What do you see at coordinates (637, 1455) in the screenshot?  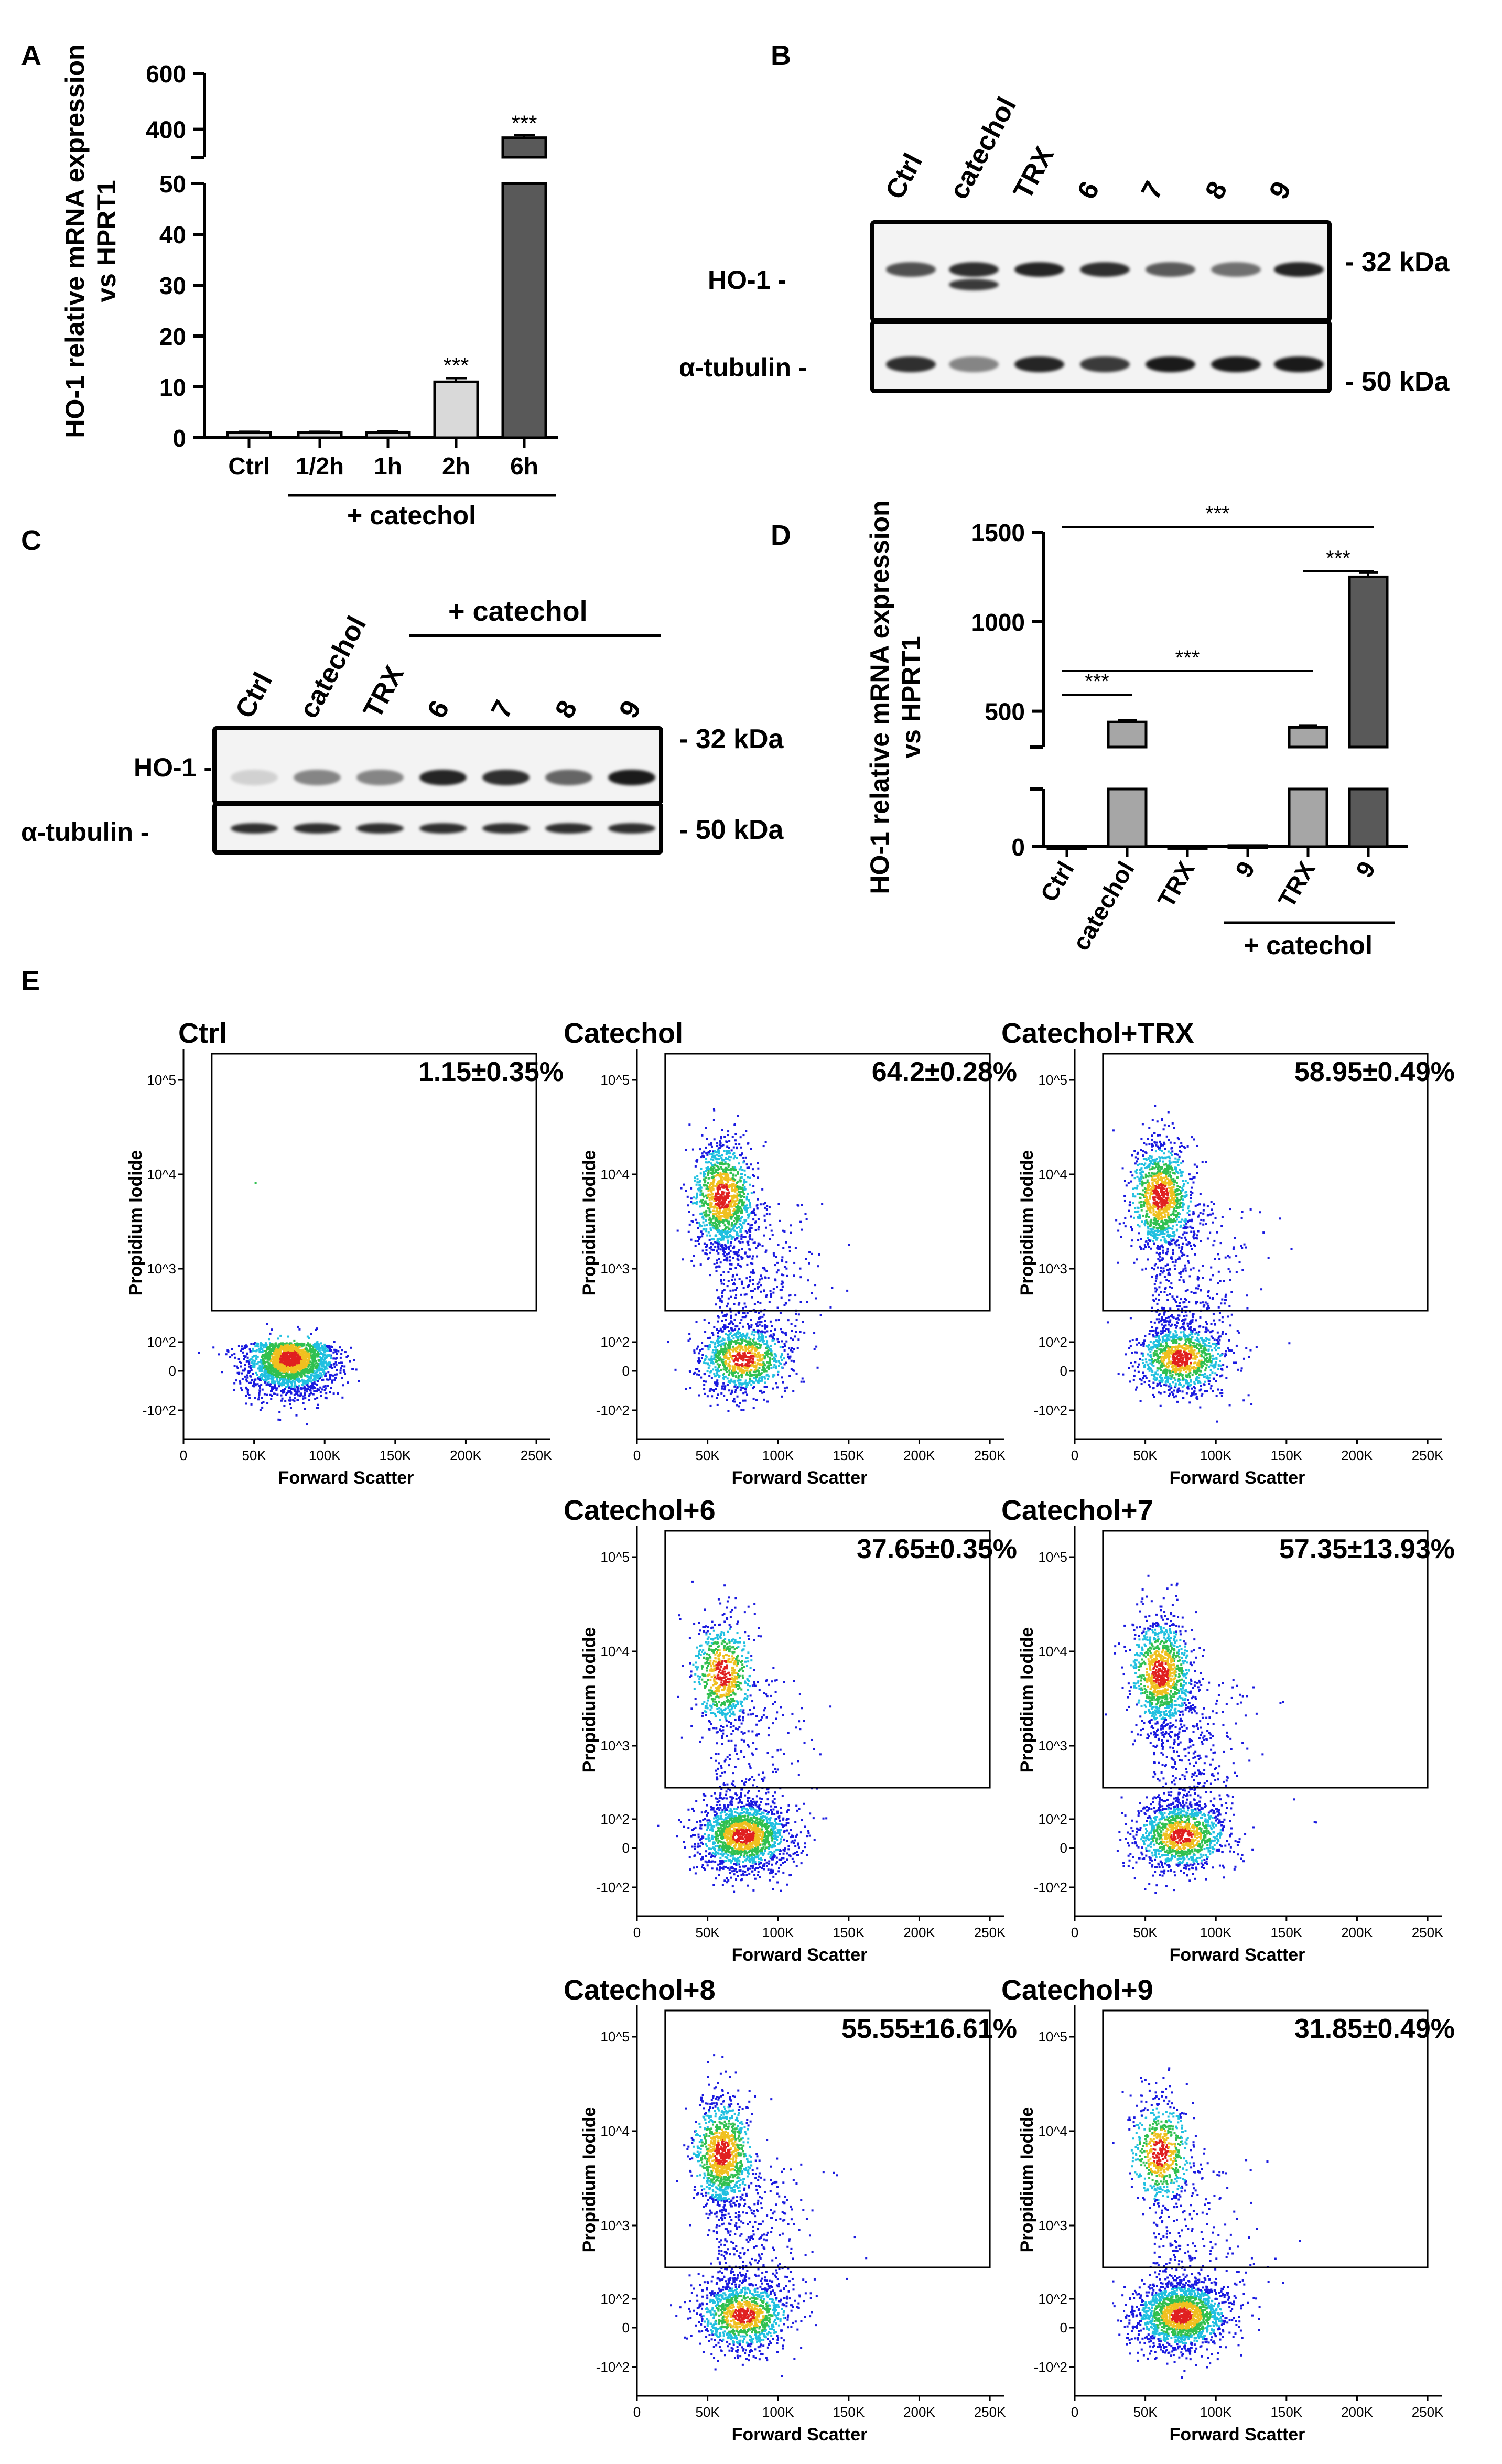 I see `flow-xtick-label: 0` at bounding box center [637, 1455].